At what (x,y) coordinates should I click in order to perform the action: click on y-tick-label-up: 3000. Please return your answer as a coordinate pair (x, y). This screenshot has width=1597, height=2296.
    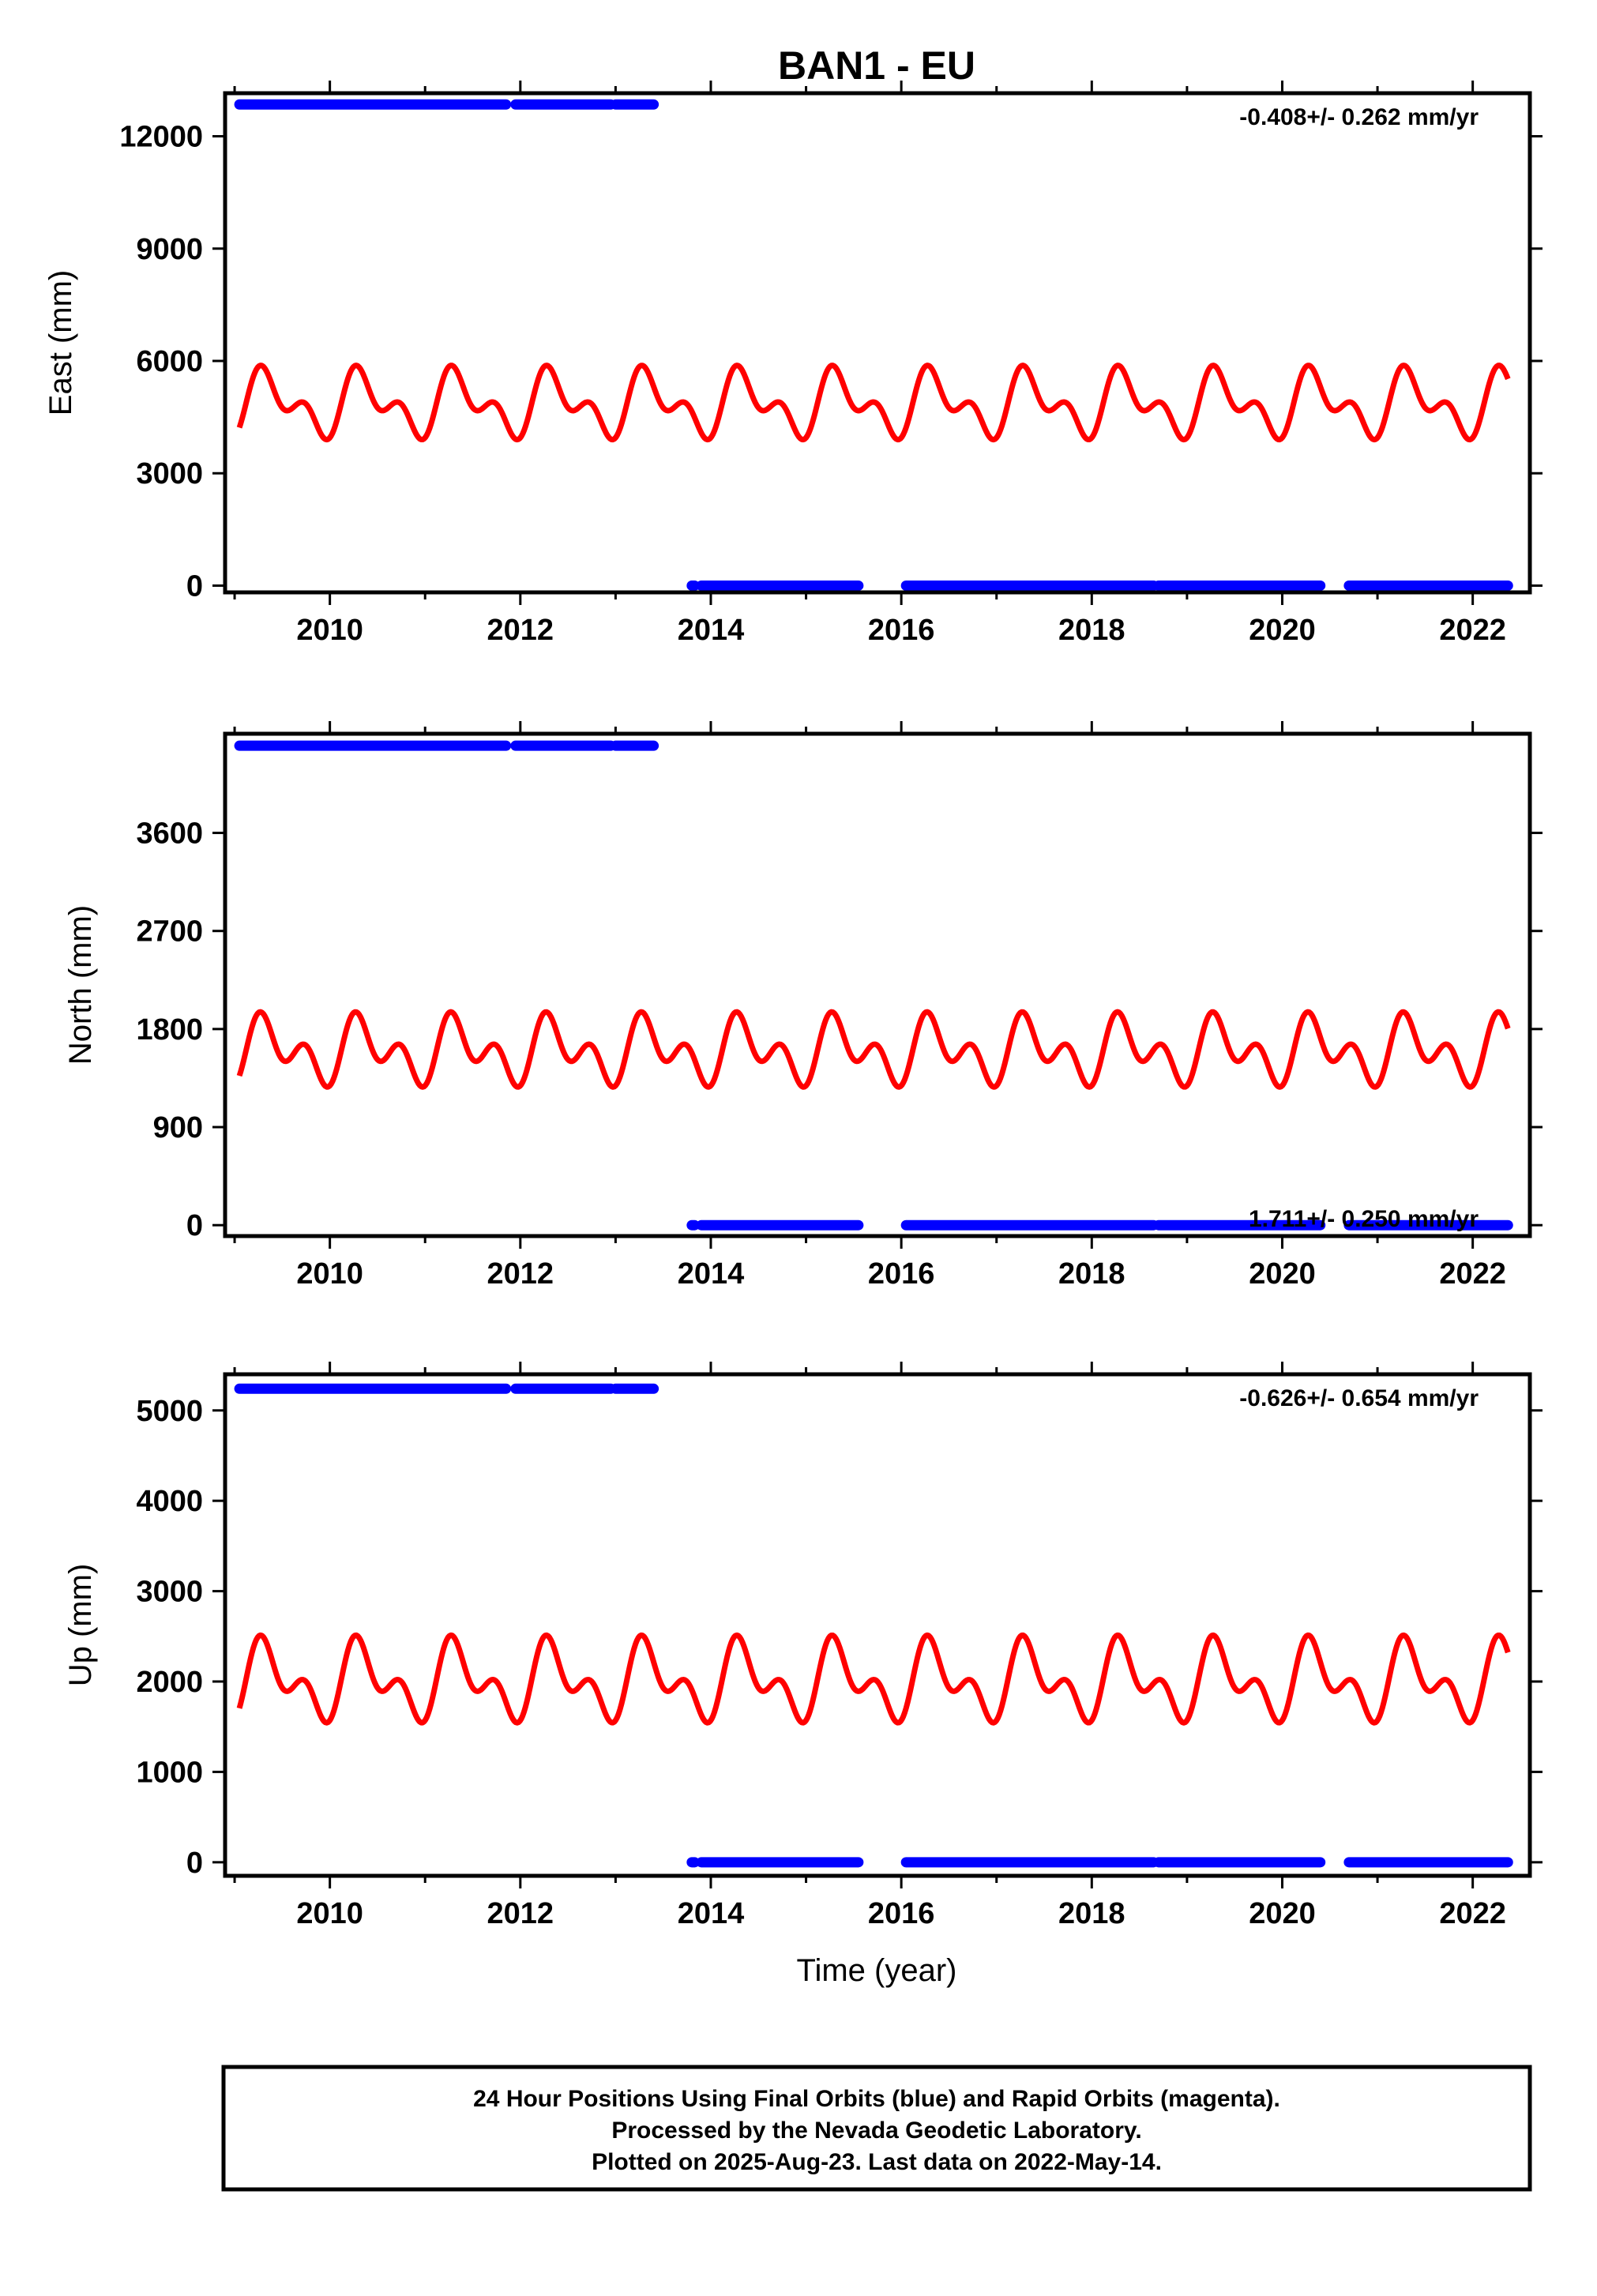
    Looking at the image, I should click on (169, 1592).